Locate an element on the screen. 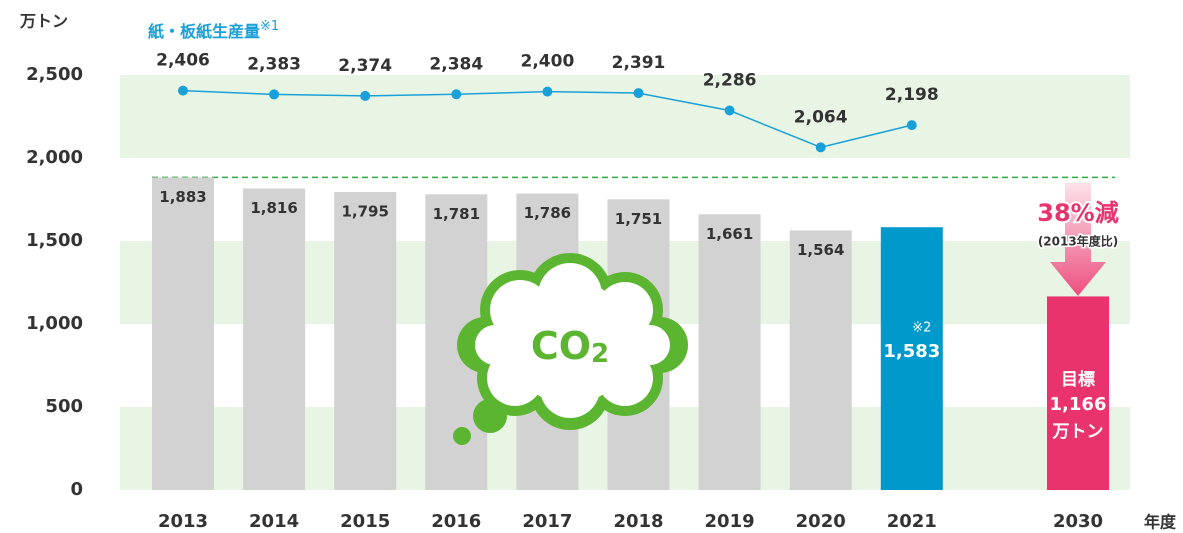  y-tick-label: 500 is located at coordinates (64, 406).